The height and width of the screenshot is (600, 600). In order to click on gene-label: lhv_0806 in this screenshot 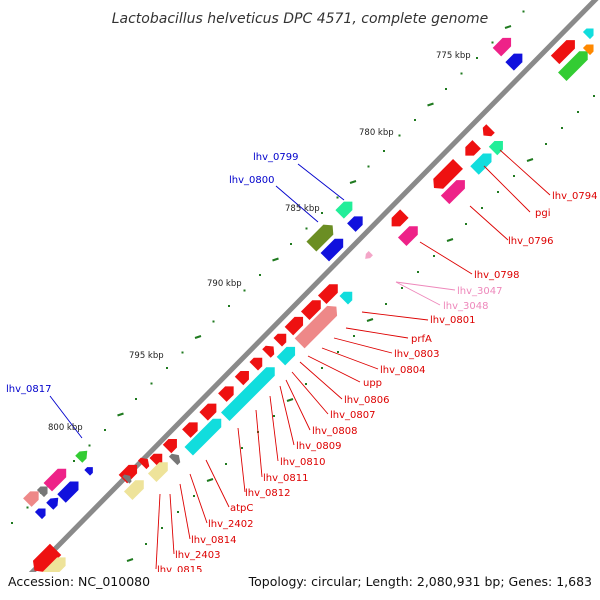, I will do `click(366, 400)`.